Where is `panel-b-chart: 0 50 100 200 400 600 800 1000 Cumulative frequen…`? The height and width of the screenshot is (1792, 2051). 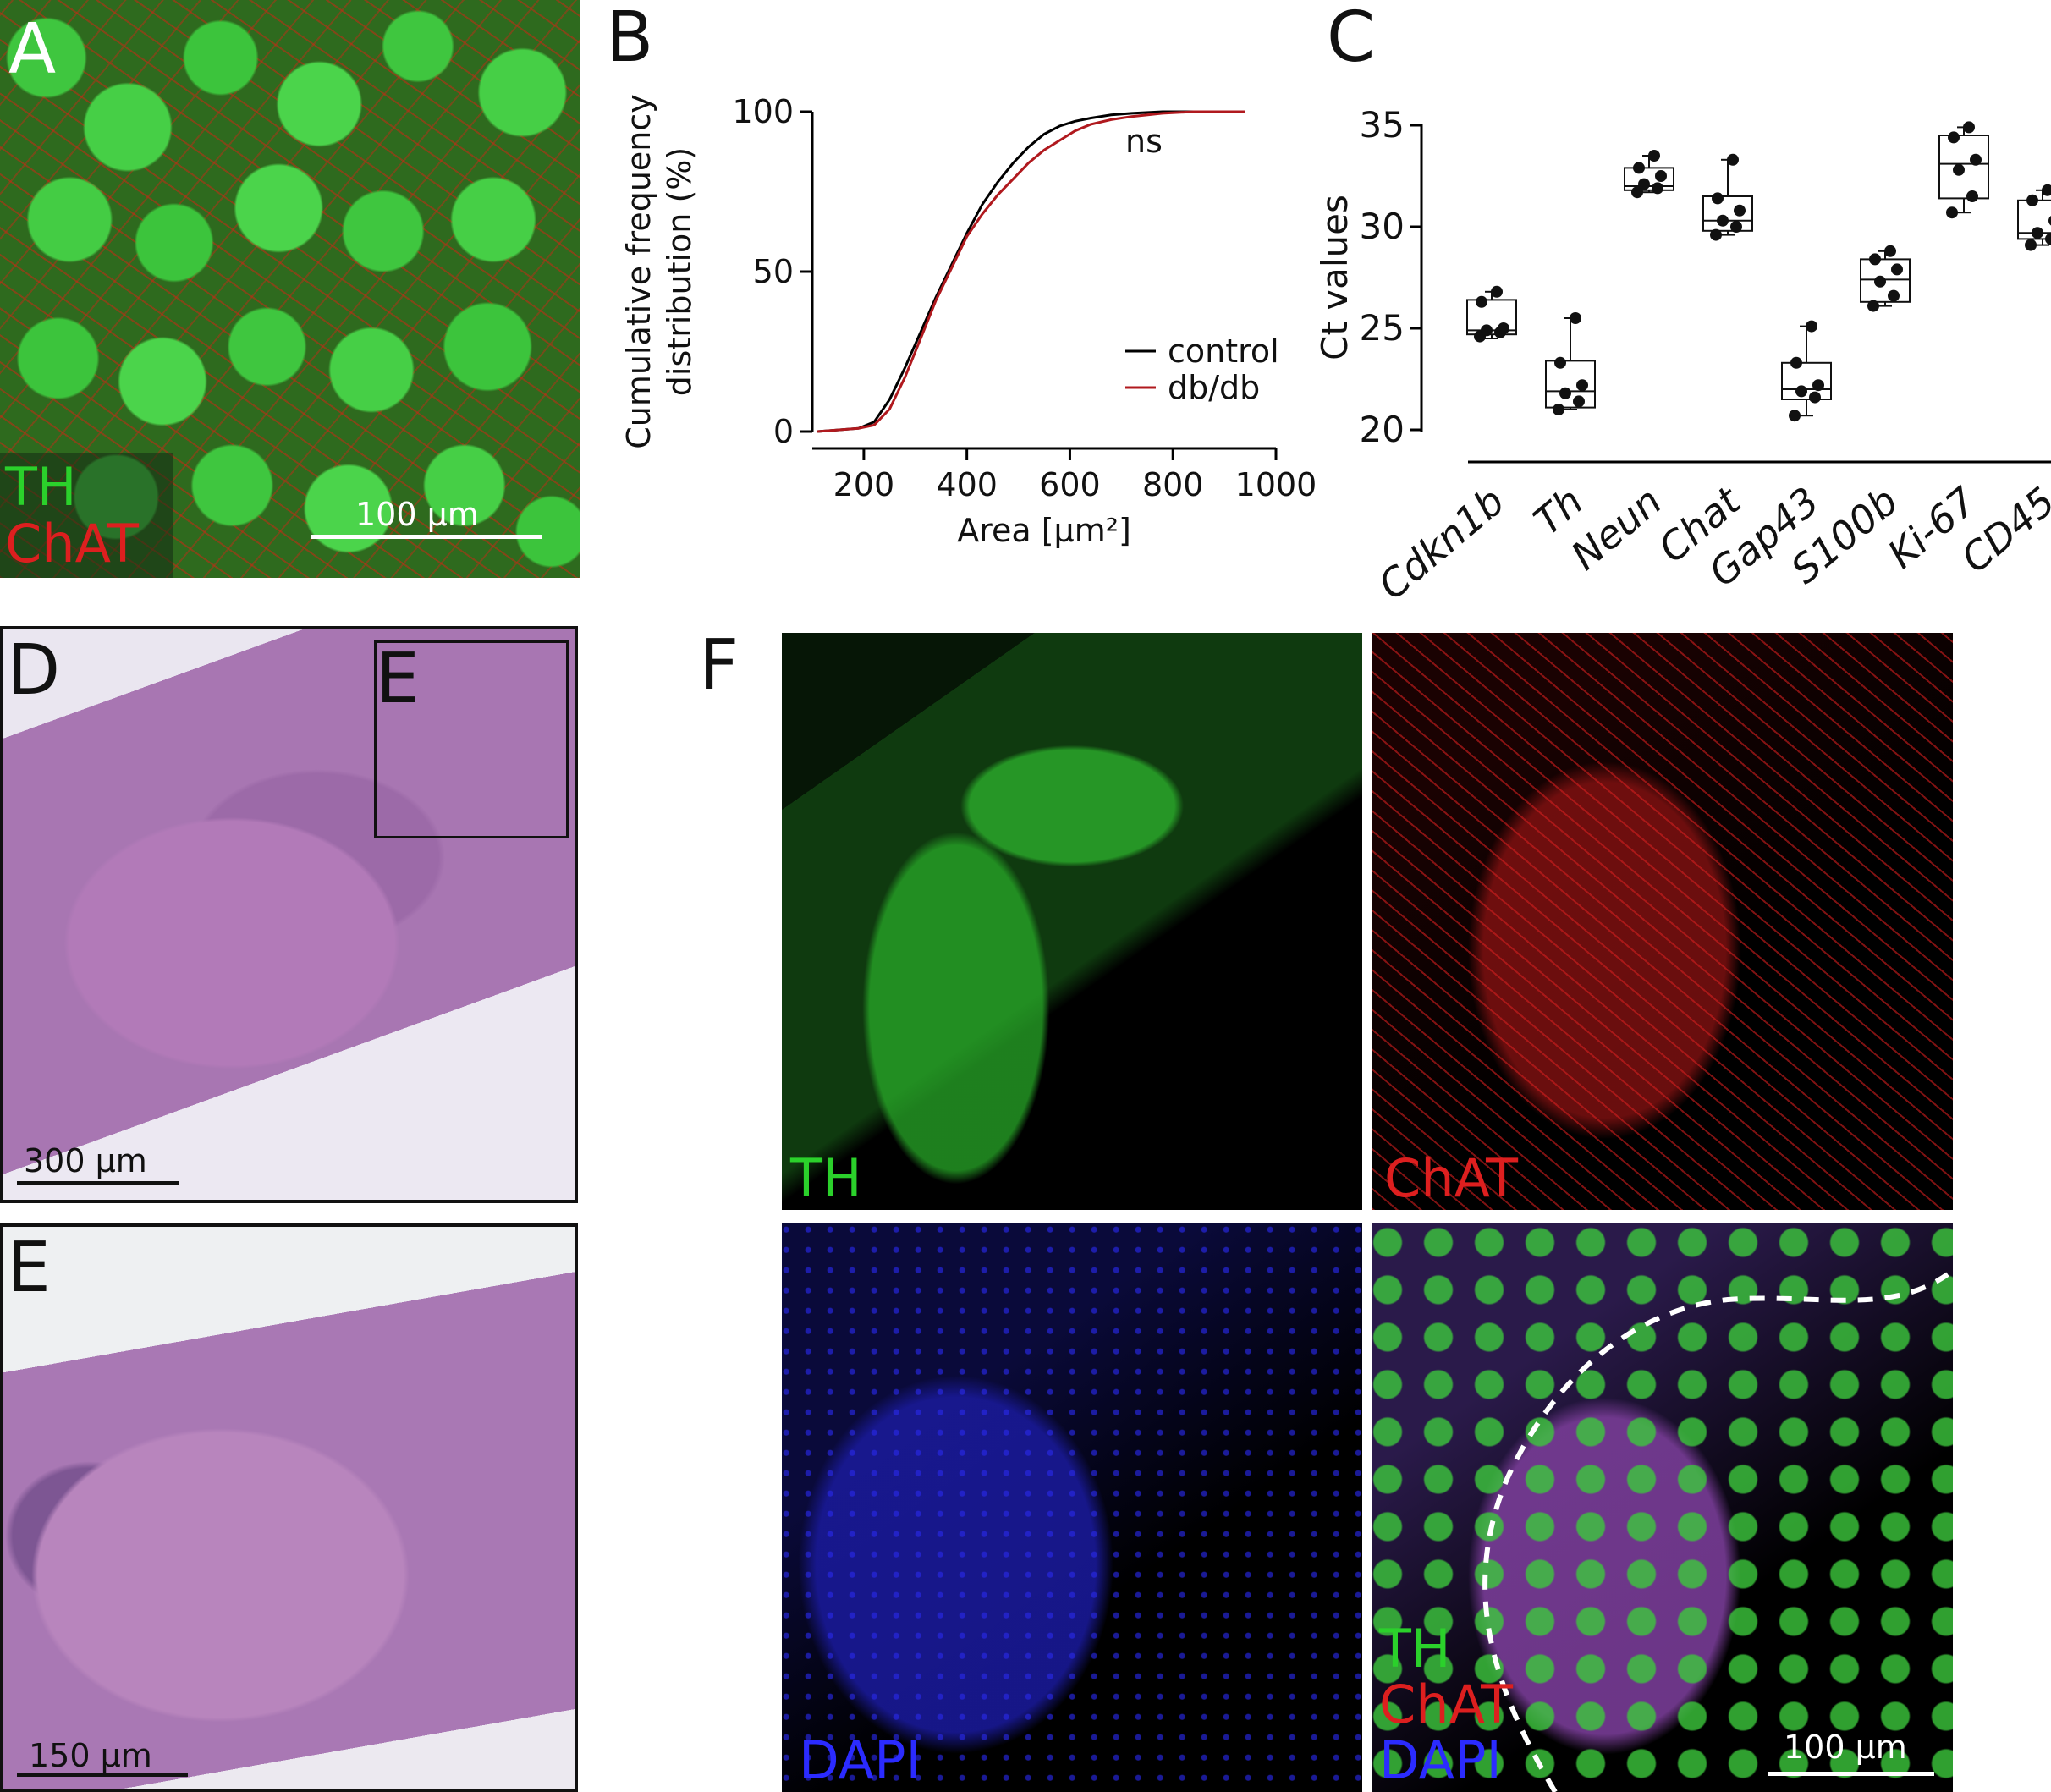
panel-b-chart: 0 50 100 200 400 600 800 1000 Cumulative frequen… is located at coordinates (968, 321).